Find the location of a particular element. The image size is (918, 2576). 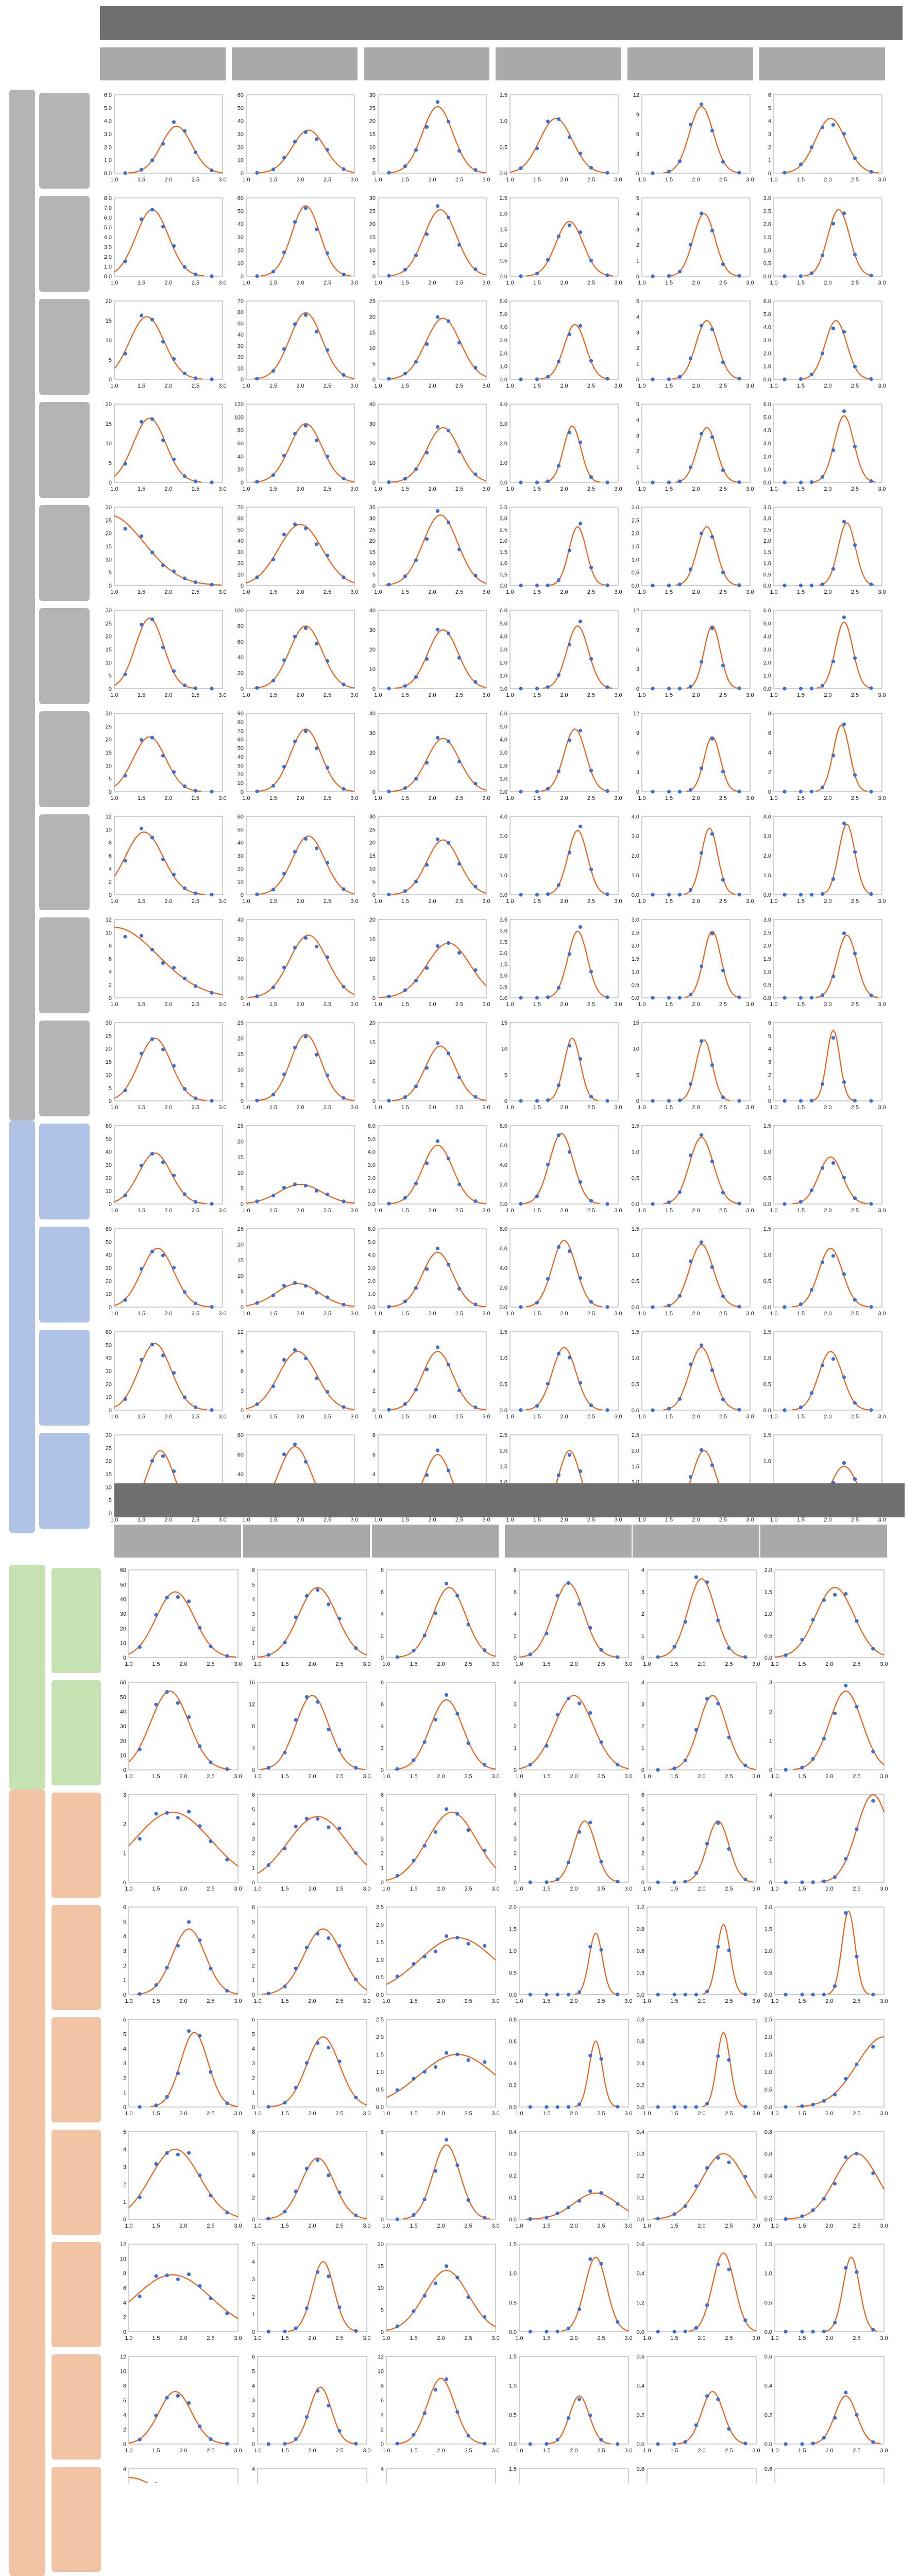

y-tick-label: 0.4 is located at coordinates (768, 2386).